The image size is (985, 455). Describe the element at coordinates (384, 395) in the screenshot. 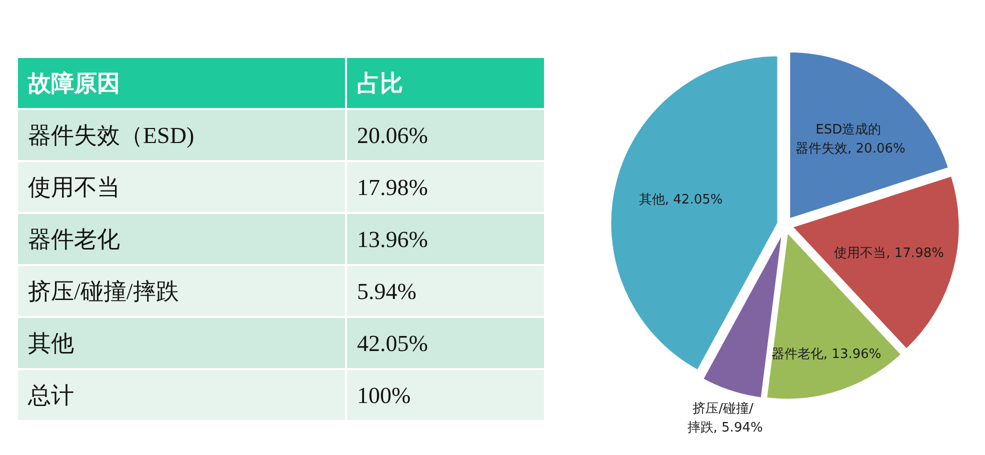

I see `text: 100%` at that location.